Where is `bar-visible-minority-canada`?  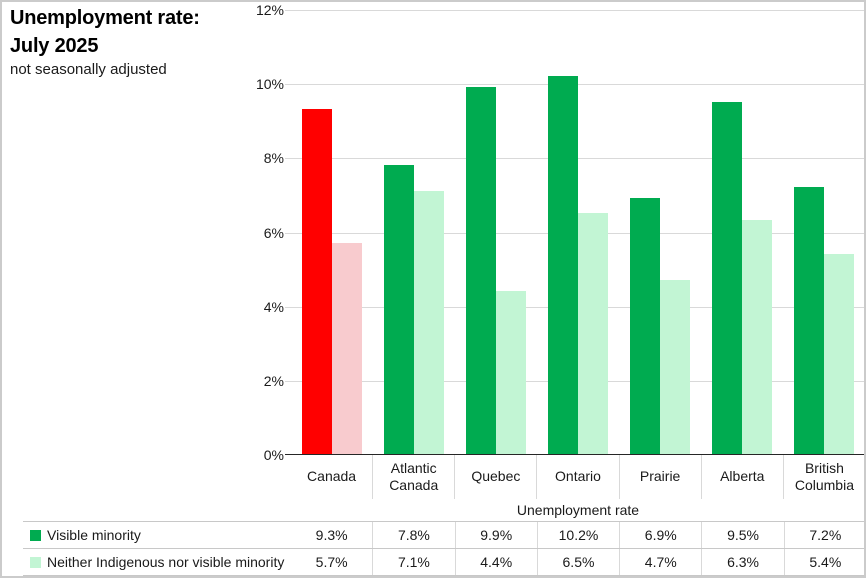
bar-visible-minority-canada is located at coordinates (317, 281).